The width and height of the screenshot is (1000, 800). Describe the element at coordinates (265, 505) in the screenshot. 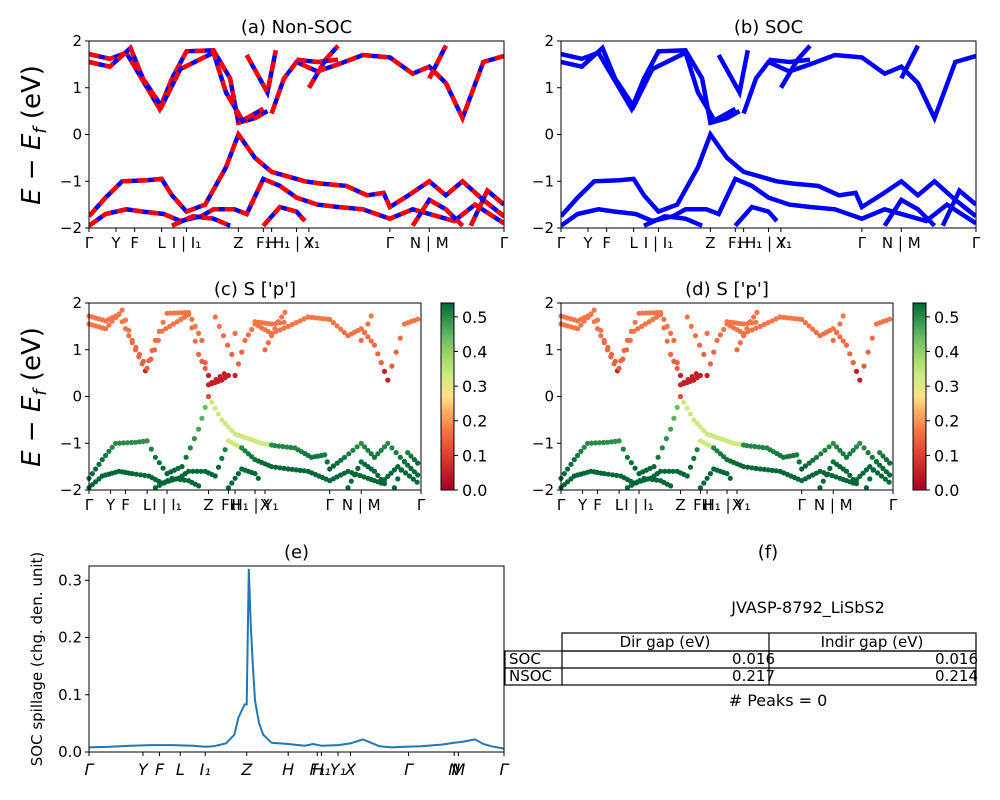

I see `x-tick-label: X` at that location.